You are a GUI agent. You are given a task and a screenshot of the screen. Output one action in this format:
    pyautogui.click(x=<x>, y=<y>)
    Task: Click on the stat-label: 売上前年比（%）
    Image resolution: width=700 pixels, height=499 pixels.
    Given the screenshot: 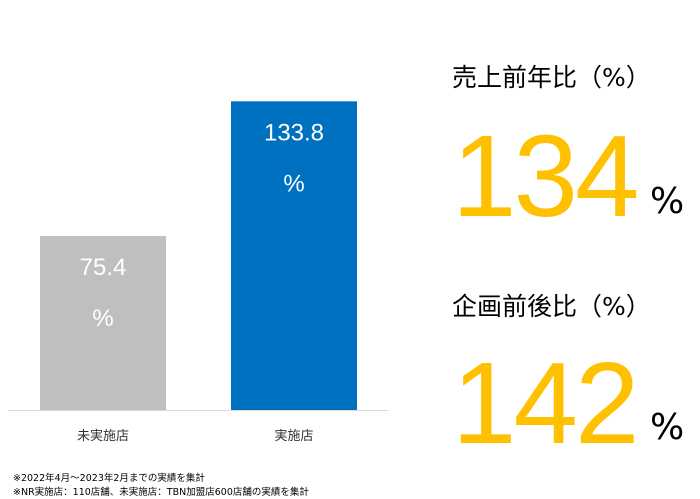 What is the action you would take?
    pyautogui.click(x=551, y=77)
    